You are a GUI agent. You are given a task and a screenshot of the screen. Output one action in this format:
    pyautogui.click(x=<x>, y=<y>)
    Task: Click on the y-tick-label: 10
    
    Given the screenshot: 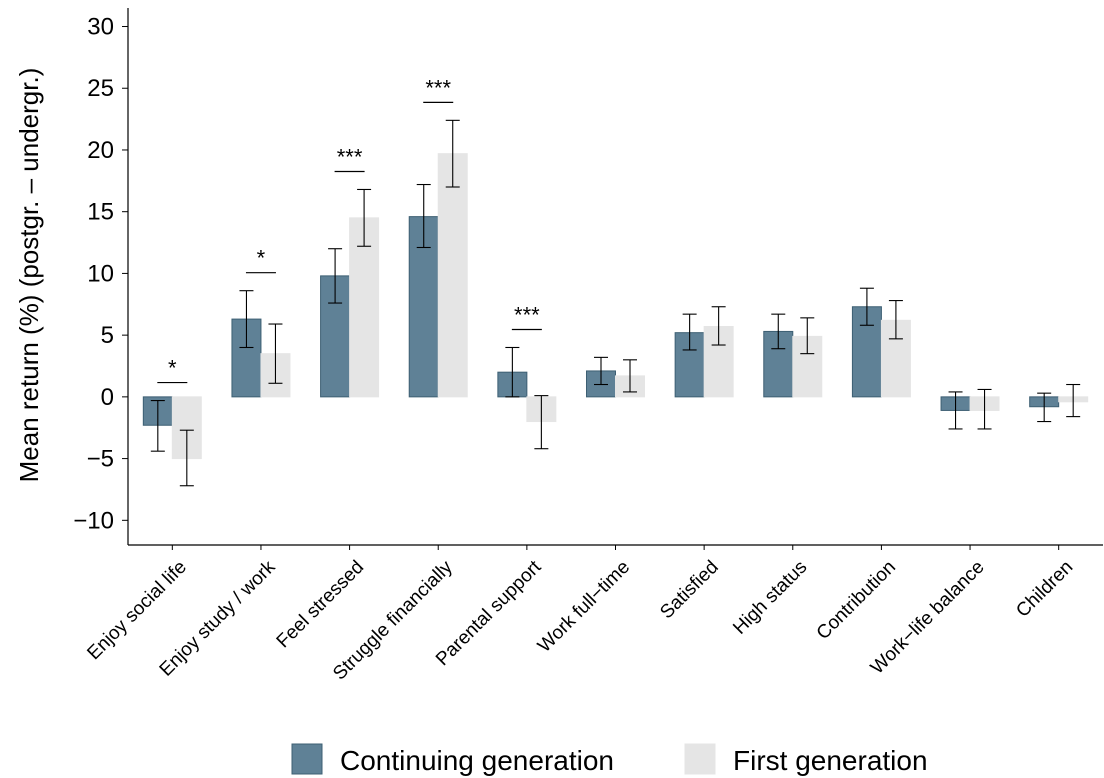 What is the action you would take?
    pyautogui.click(x=100, y=273)
    